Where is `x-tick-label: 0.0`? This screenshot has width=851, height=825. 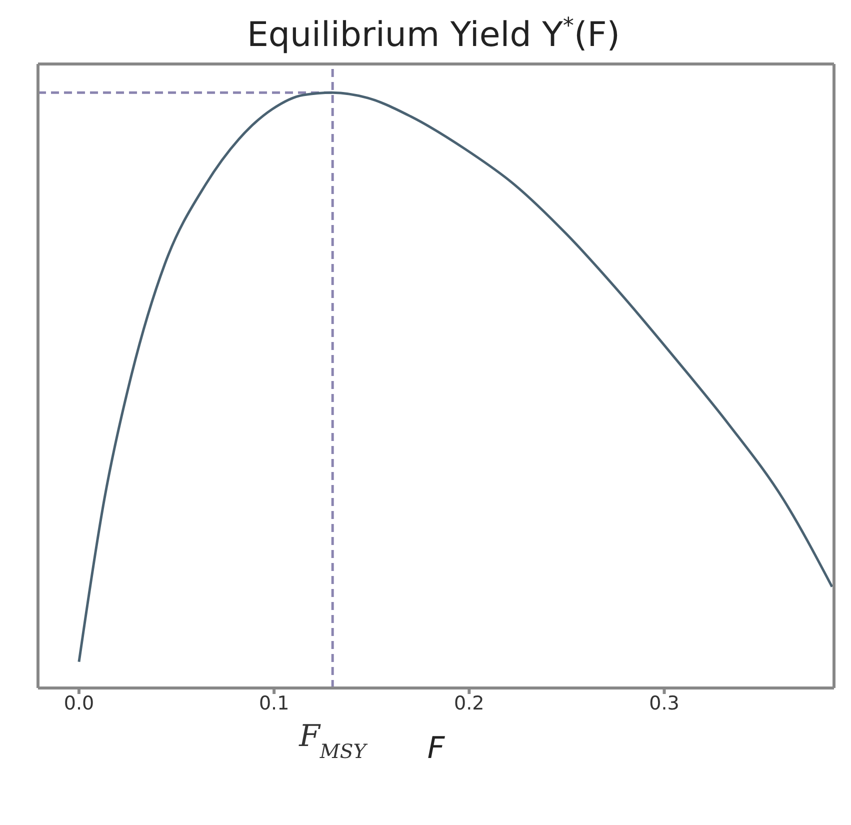 x-tick-label: 0.0 is located at coordinates (79, 703).